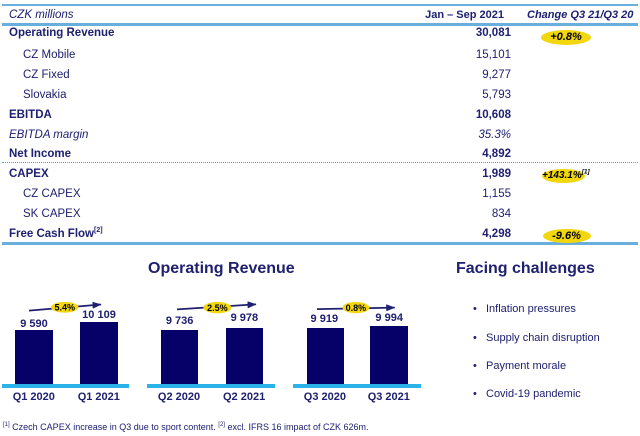 This screenshot has width=640, height=436. What do you see at coordinates (356, 308) in the screenshot?
I see `svg-text: 0.8%` at bounding box center [356, 308].